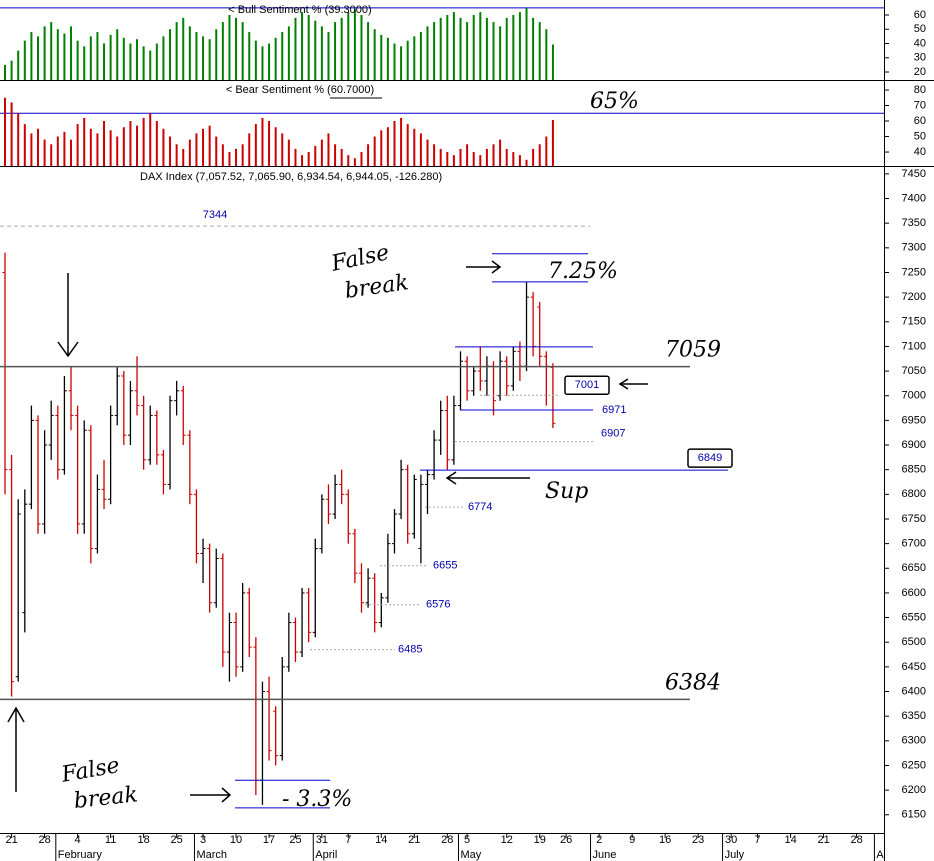 The height and width of the screenshot is (861, 934). I want to click on x-tick-label: 17, so click(269, 840).